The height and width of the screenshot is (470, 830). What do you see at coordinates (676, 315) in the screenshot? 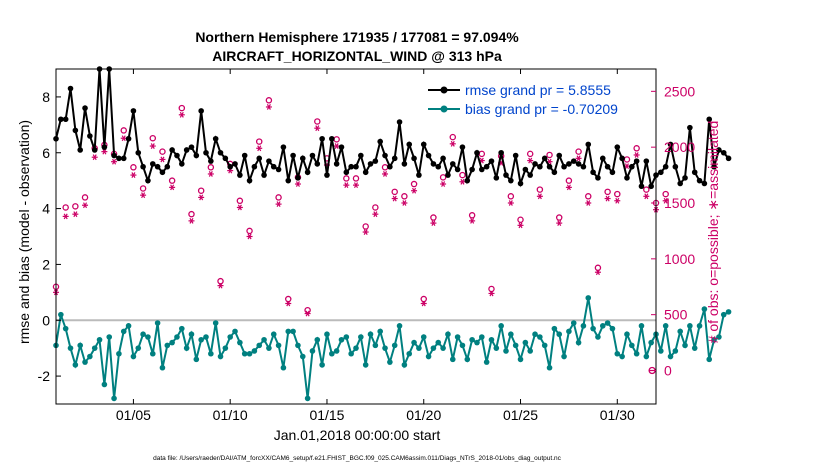
I see `y2-tick-label: 500` at bounding box center [676, 315].